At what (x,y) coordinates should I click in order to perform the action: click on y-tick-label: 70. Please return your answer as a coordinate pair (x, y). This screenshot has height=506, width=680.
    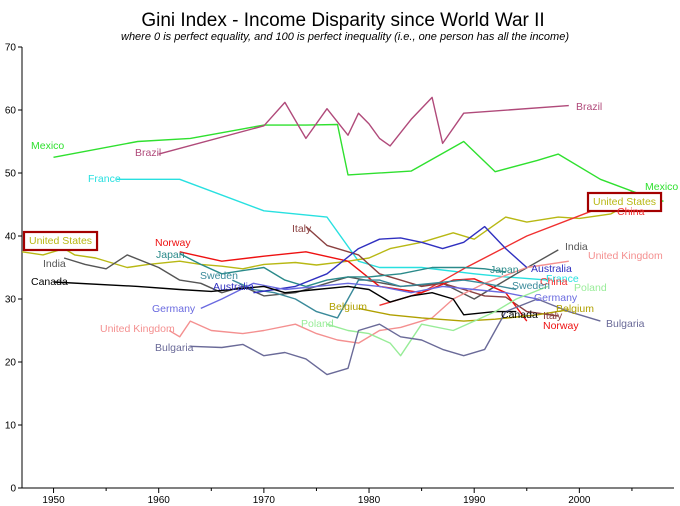
    Looking at the image, I should click on (11, 48).